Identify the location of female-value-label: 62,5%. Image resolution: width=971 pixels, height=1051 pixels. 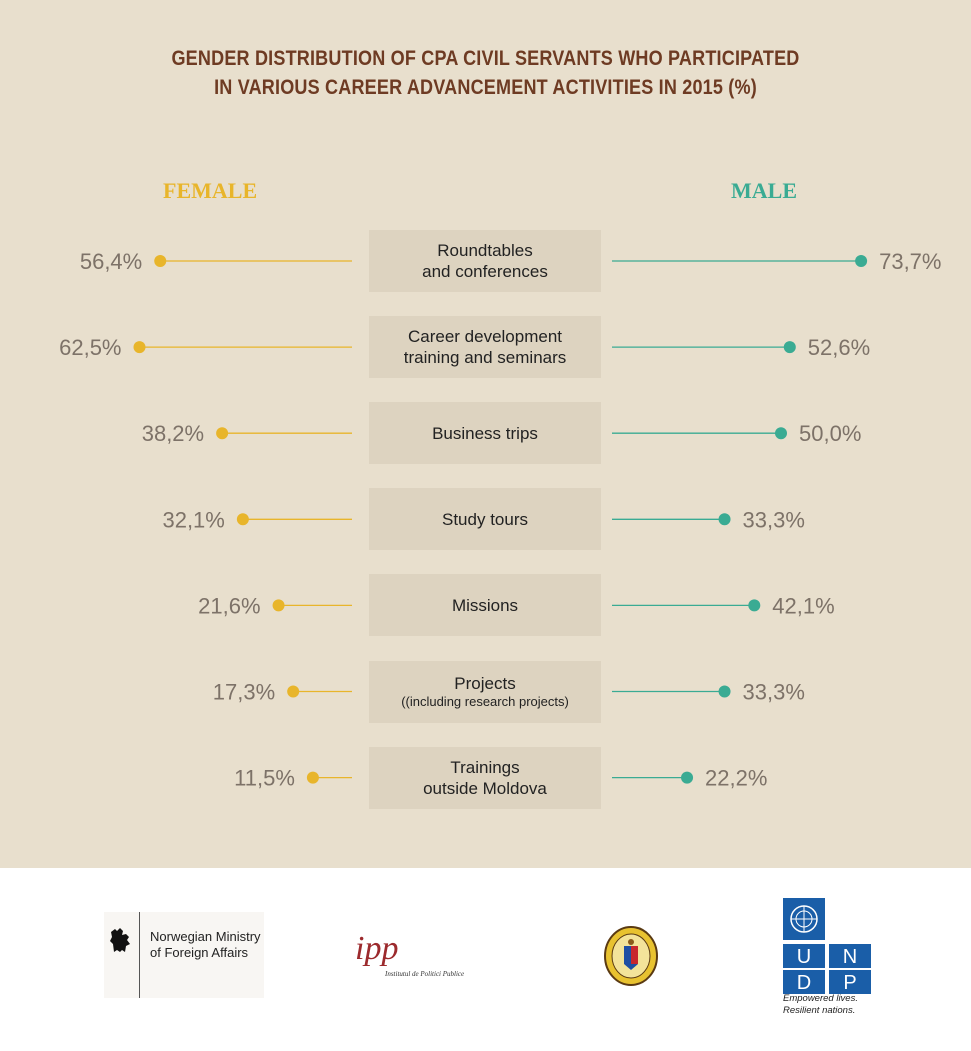
(90, 347).